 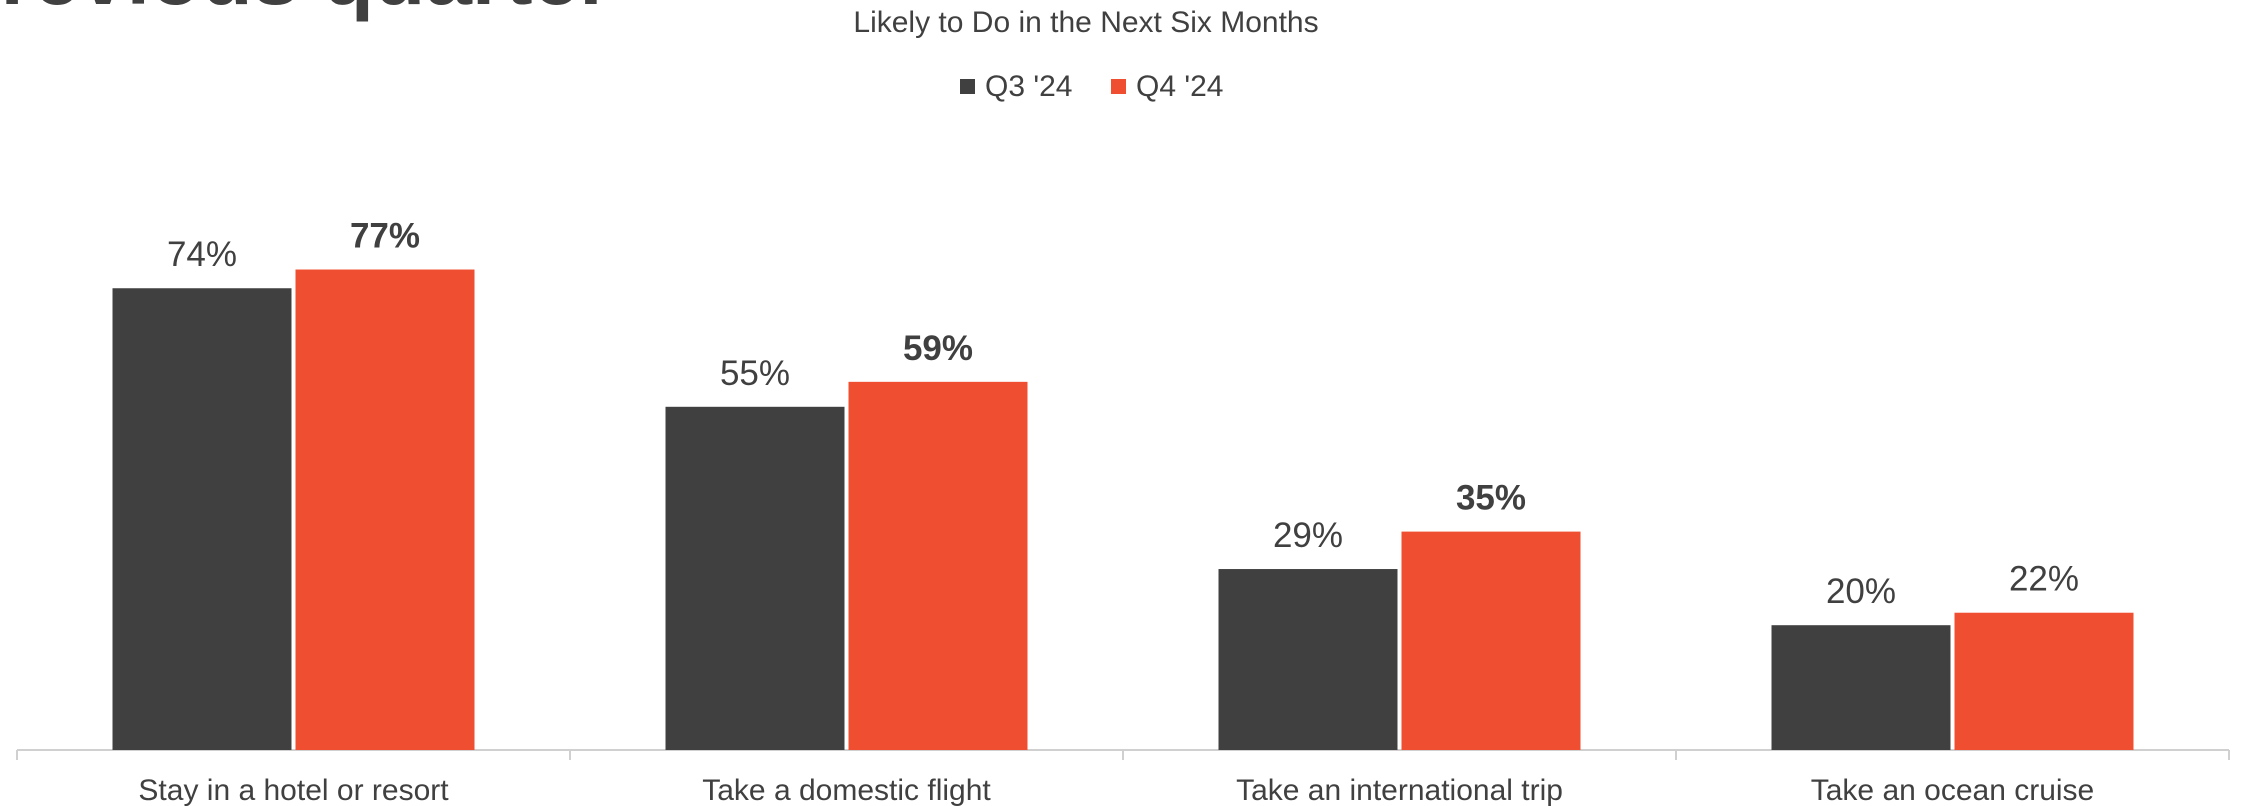 What do you see at coordinates (755, 373) in the screenshot?
I see `value-label: 55%` at bounding box center [755, 373].